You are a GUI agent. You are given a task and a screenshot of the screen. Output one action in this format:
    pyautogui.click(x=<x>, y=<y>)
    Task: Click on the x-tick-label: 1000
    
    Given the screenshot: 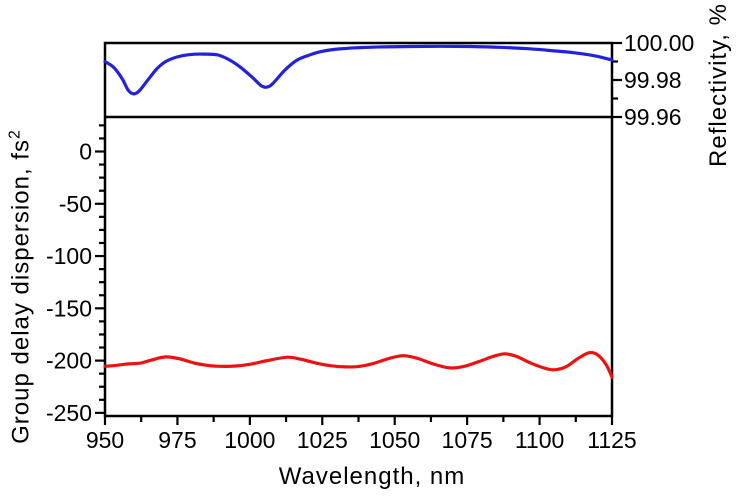 What is the action you would take?
    pyautogui.click(x=249, y=440)
    